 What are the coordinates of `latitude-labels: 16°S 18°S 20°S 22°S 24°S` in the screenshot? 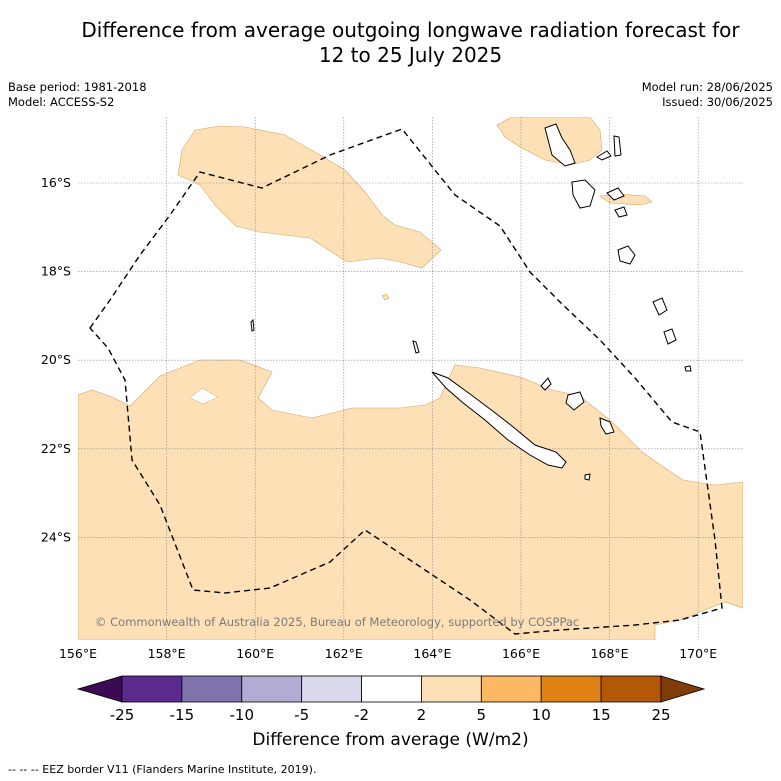 It's located at (56, 359).